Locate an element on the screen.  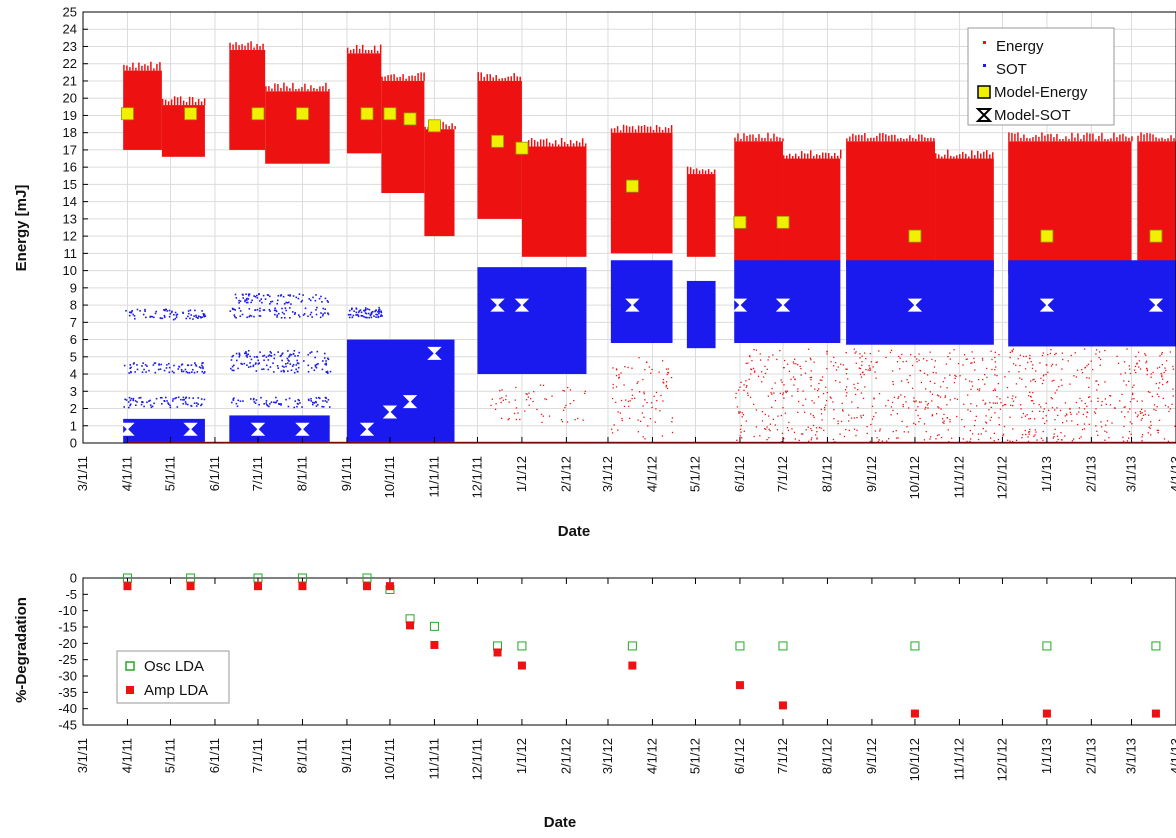
x-tick-label: 8/1/11 is located at coordinates (301, 755).